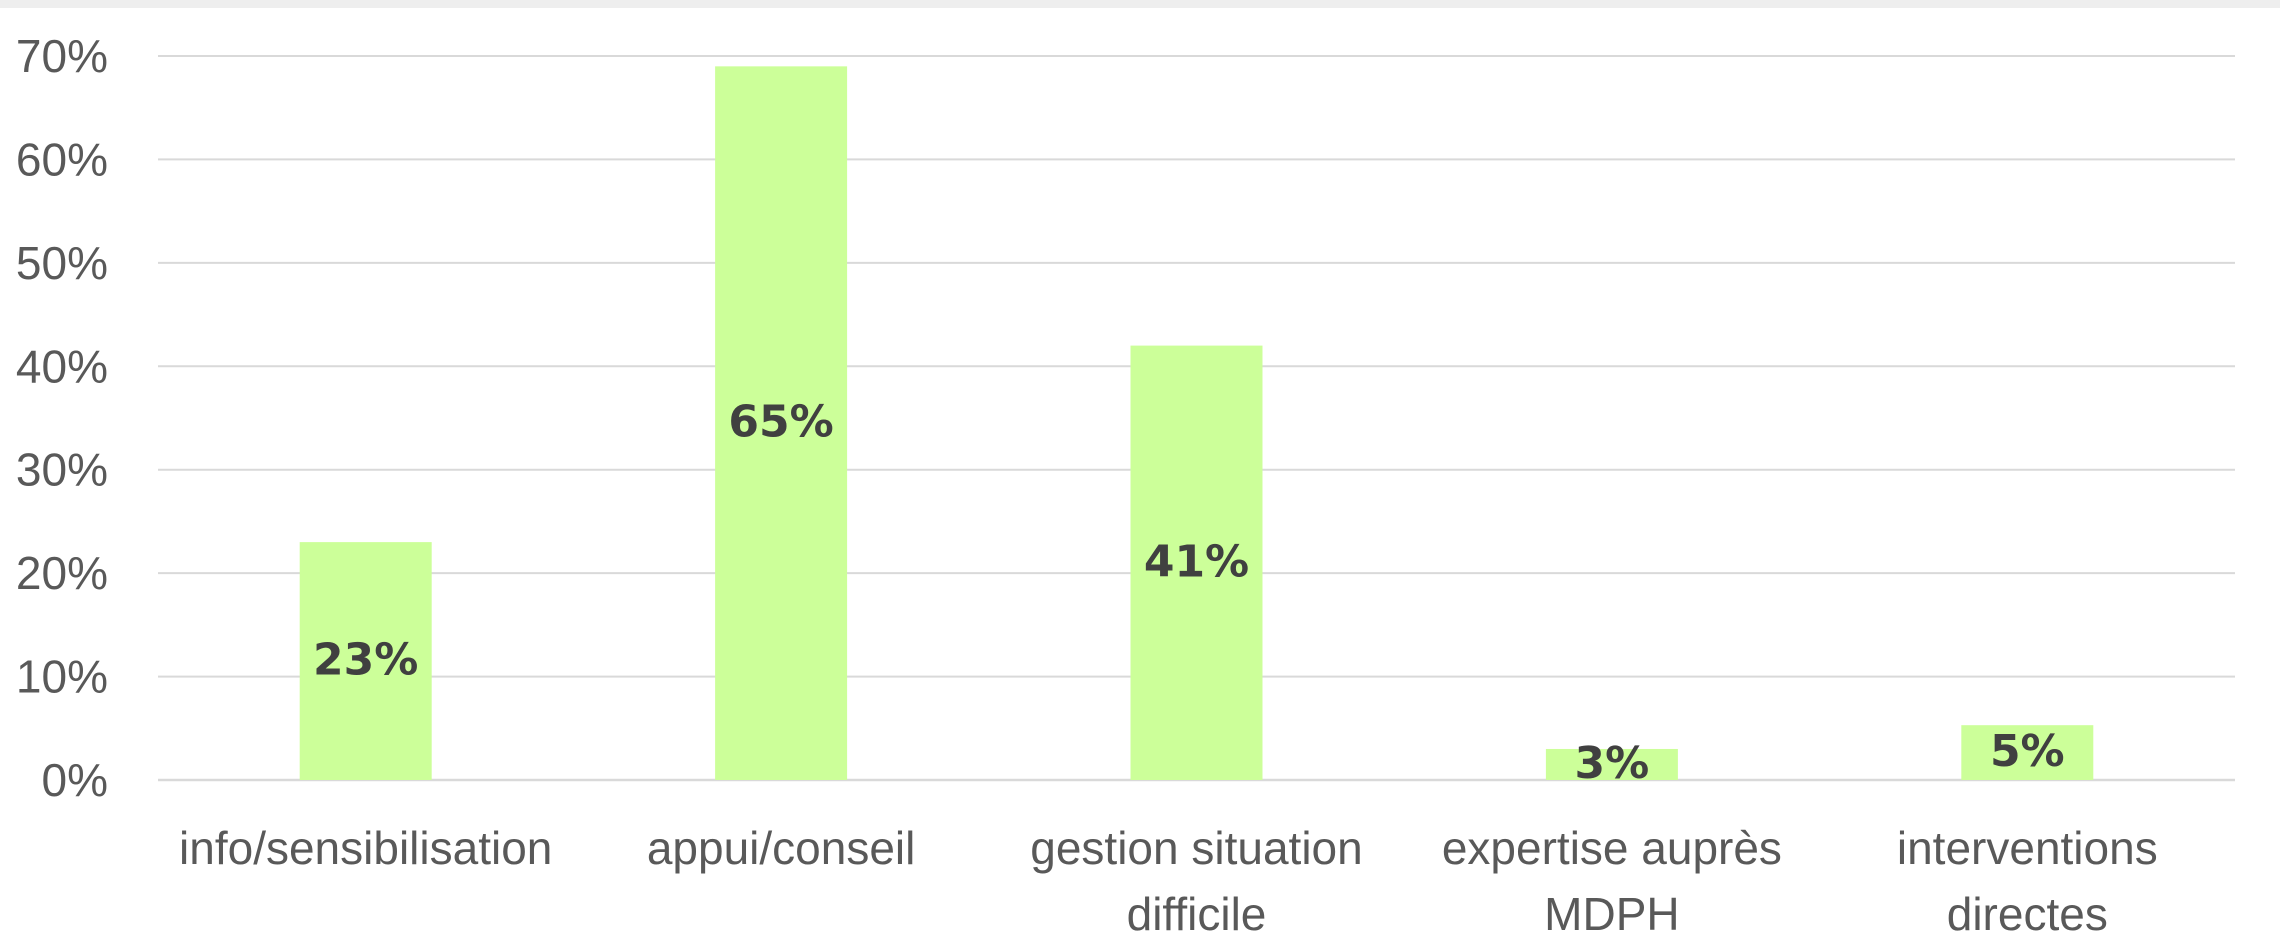  Describe the element at coordinates (1196, 848) in the screenshot. I see `category-label: gestion situation` at that location.